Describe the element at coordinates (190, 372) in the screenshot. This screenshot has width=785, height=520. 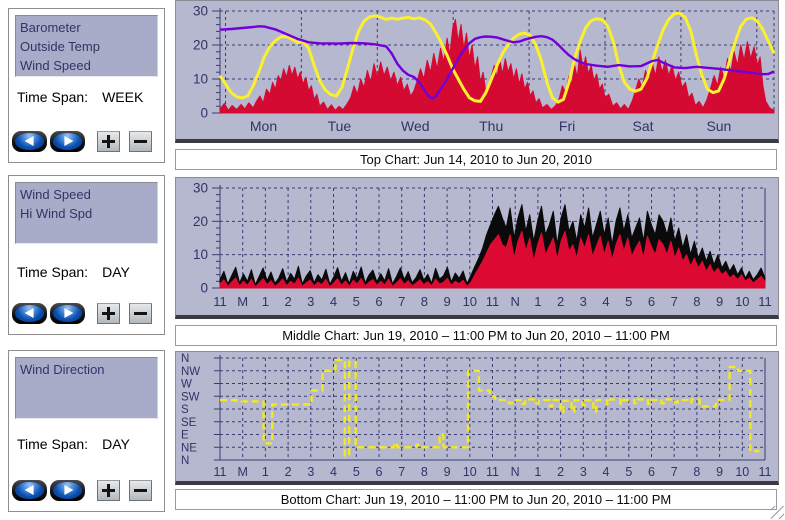
I see `svg-text: NW` at that location.